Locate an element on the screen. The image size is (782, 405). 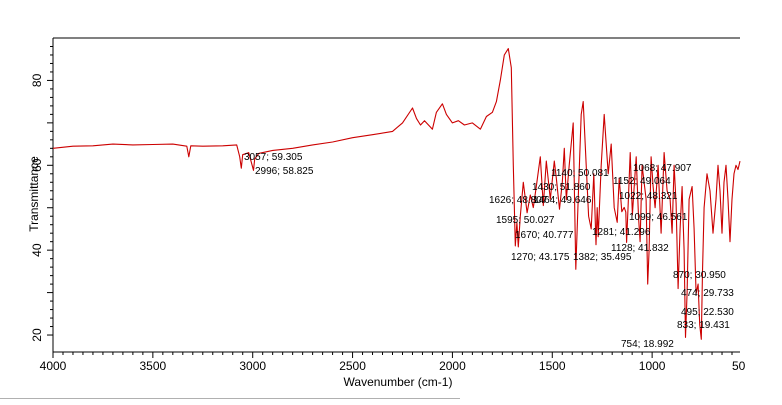
x-axis-title: Wavenumber (cm-1) is located at coordinates (398, 382).